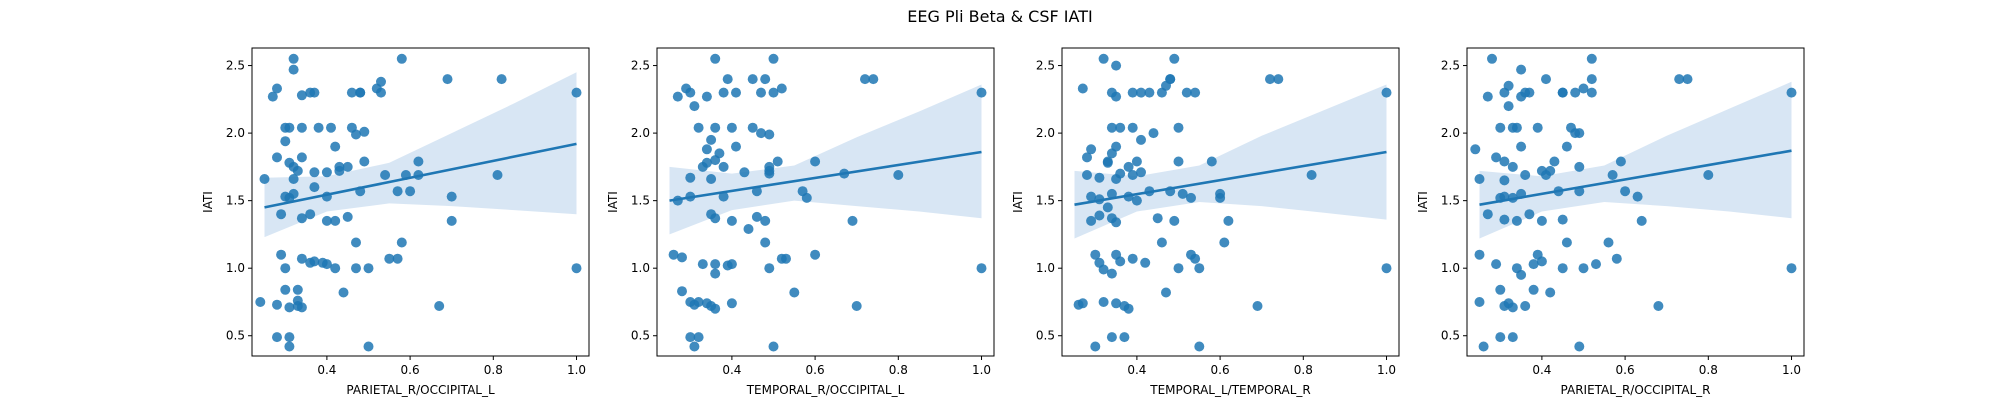  What do you see at coordinates (410, 370) in the screenshot?
I see `x-tick-label: 0.6` at bounding box center [410, 370].